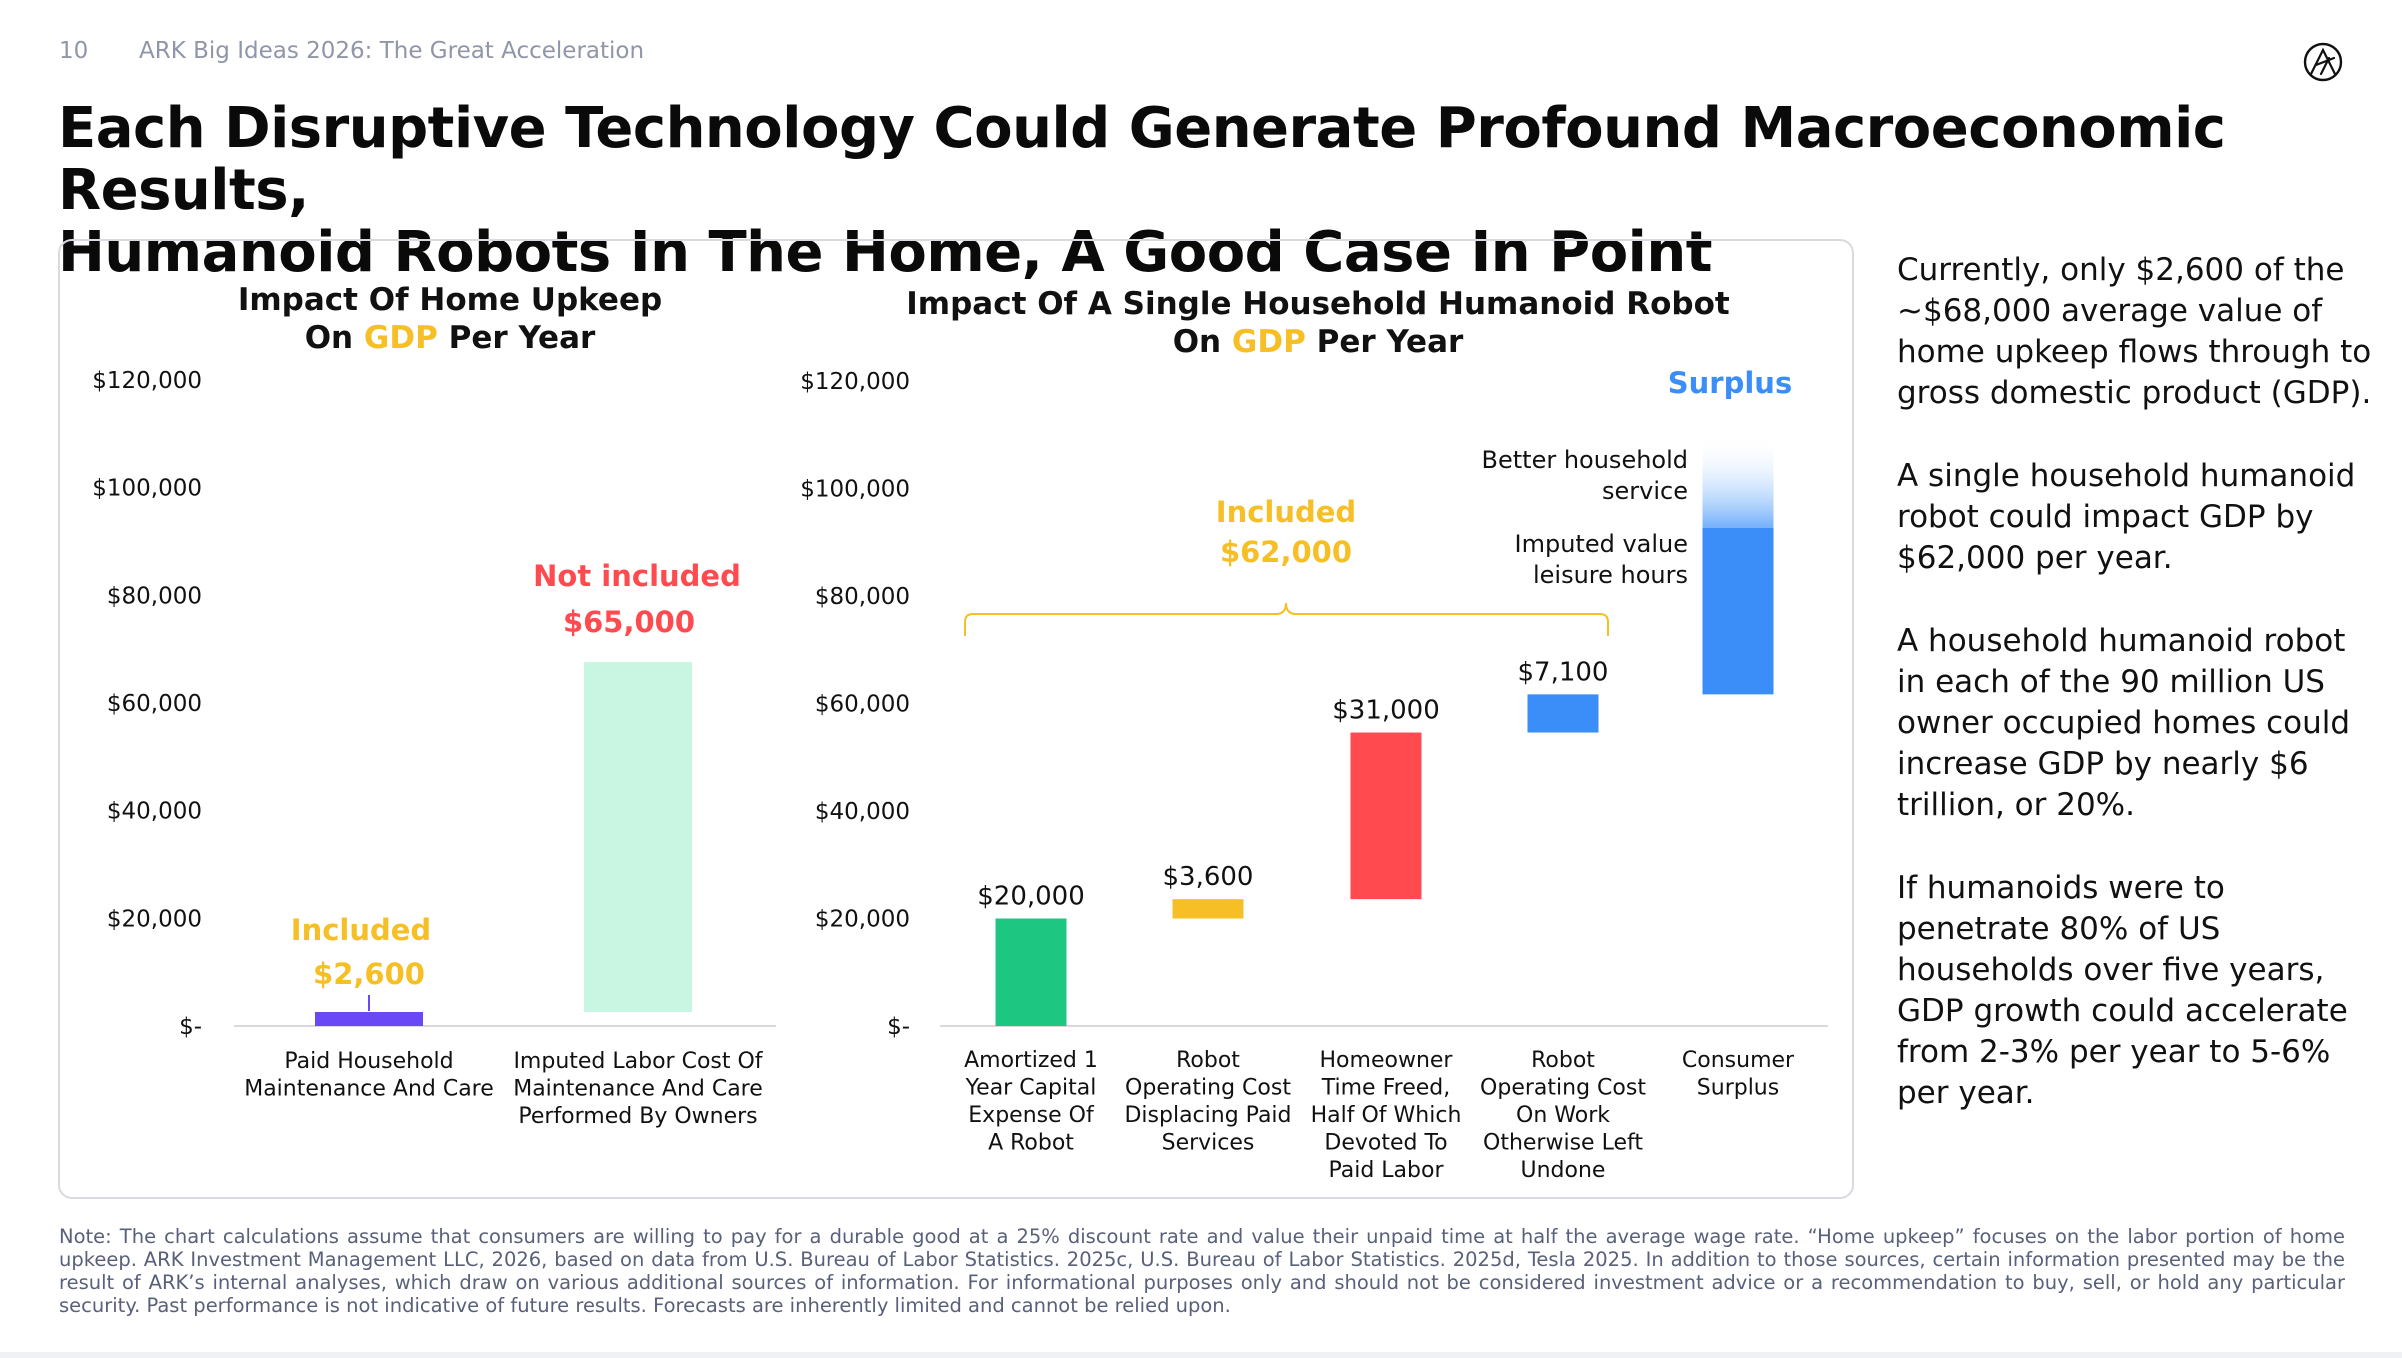 Image resolution: width=2402 pixels, height=1358 pixels. I want to click on chart2-y-tick-label: $100,000, so click(855, 490).